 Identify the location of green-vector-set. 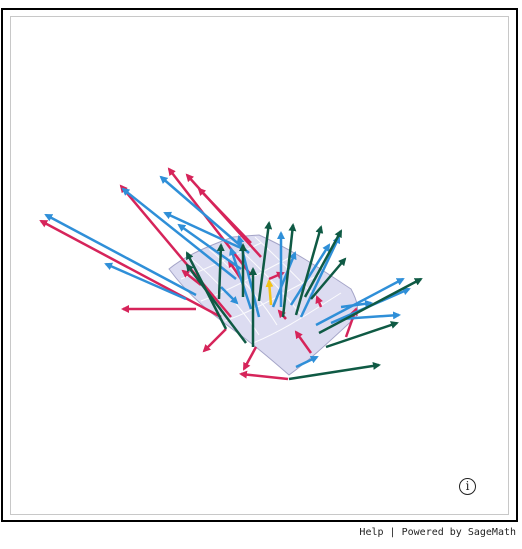
(304, 301).